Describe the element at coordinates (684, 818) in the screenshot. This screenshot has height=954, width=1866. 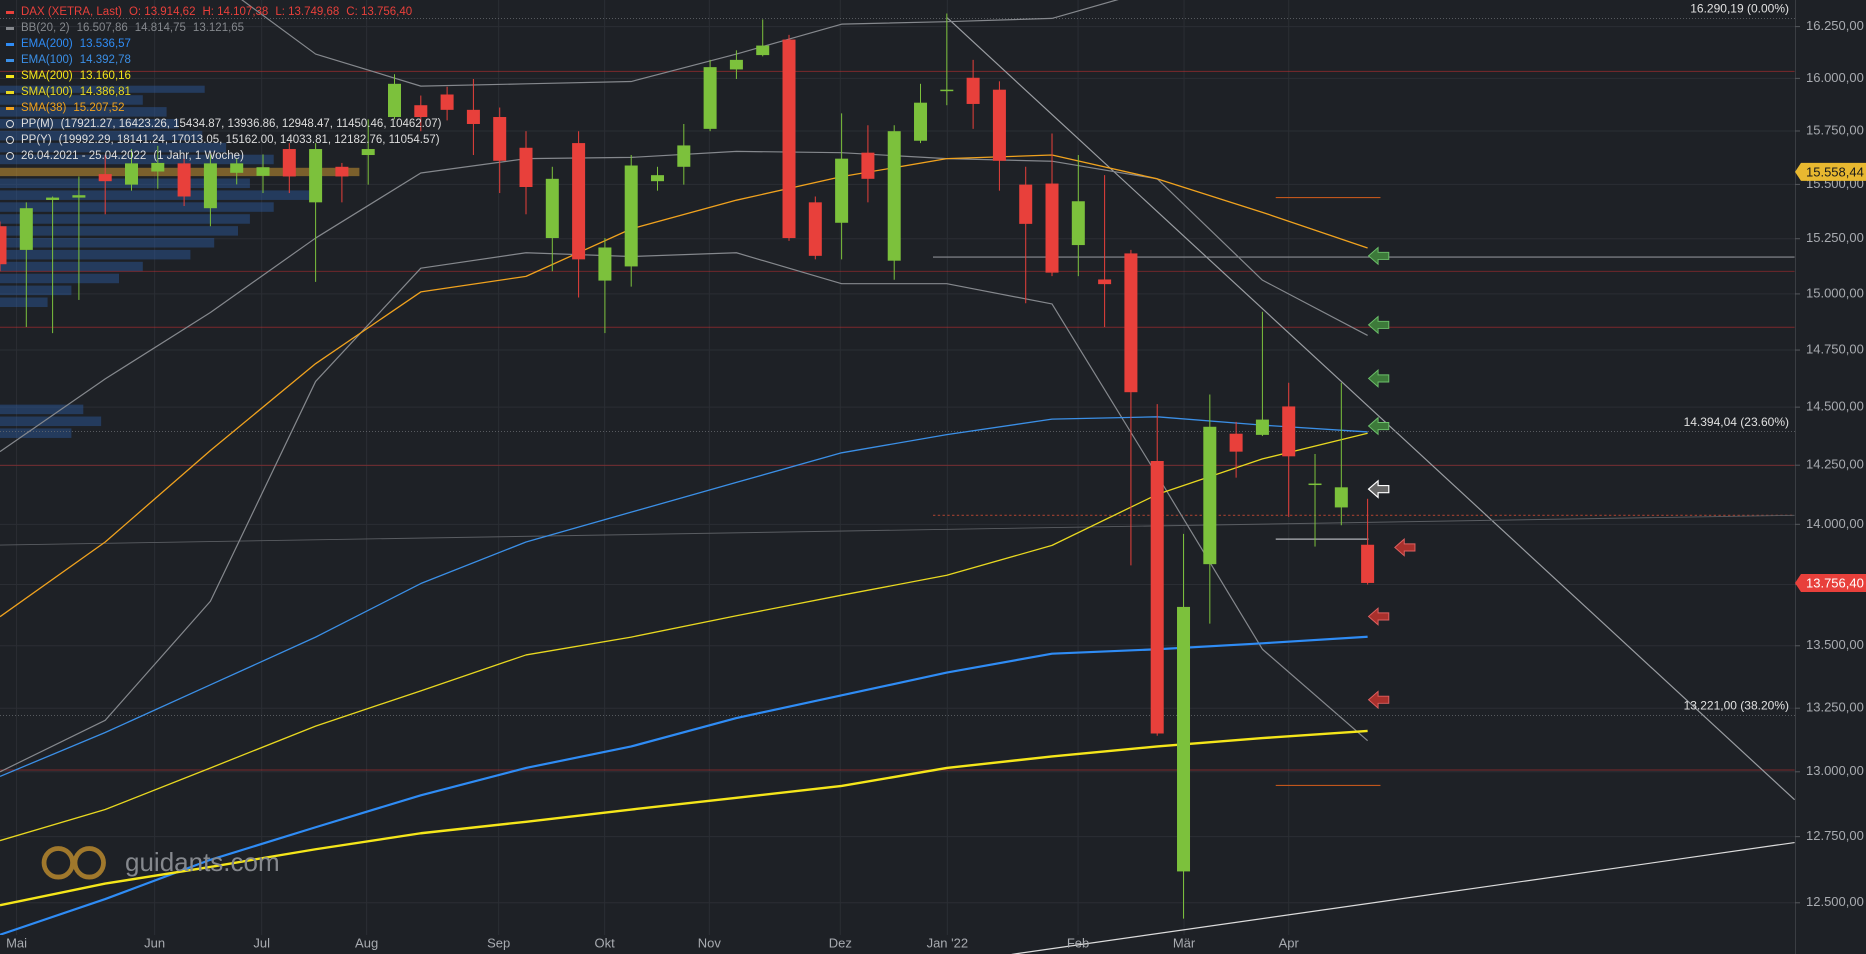
I see `moving-average` at that location.